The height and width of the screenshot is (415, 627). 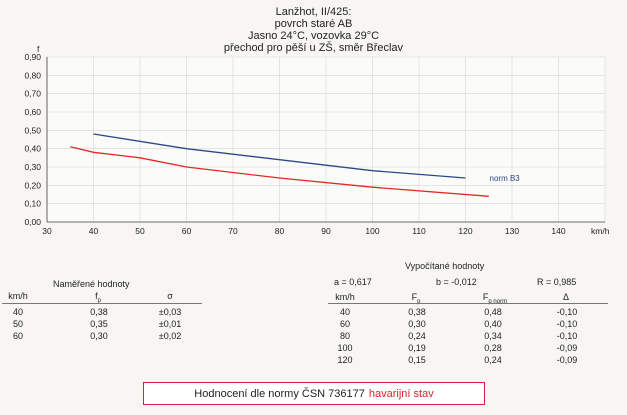 I want to click on x-tick-label: 140, so click(x=558, y=231).